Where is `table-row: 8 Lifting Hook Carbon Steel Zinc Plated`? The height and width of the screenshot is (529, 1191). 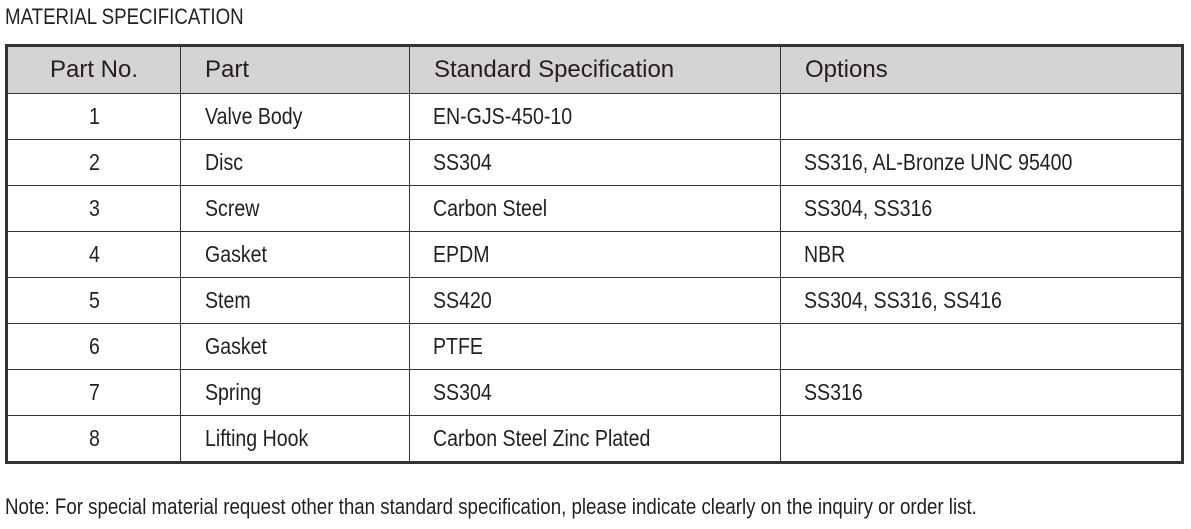 table-row: 8 Lifting Hook Carbon Steel Zinc Plated is located at coordinates (594, 439).